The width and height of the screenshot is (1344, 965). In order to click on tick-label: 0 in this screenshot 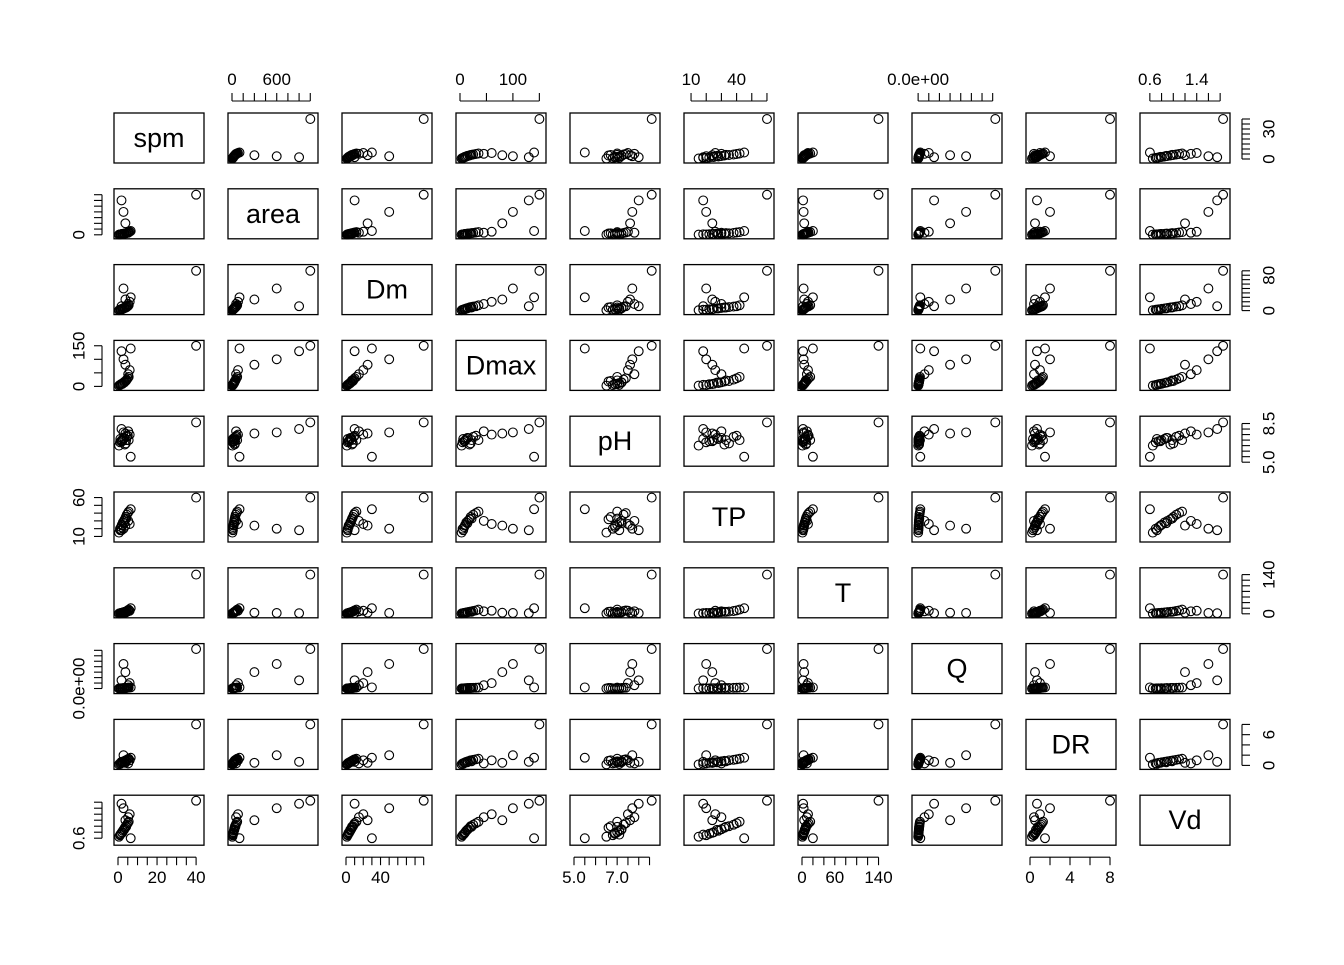, I will do `click(117, 877)`.